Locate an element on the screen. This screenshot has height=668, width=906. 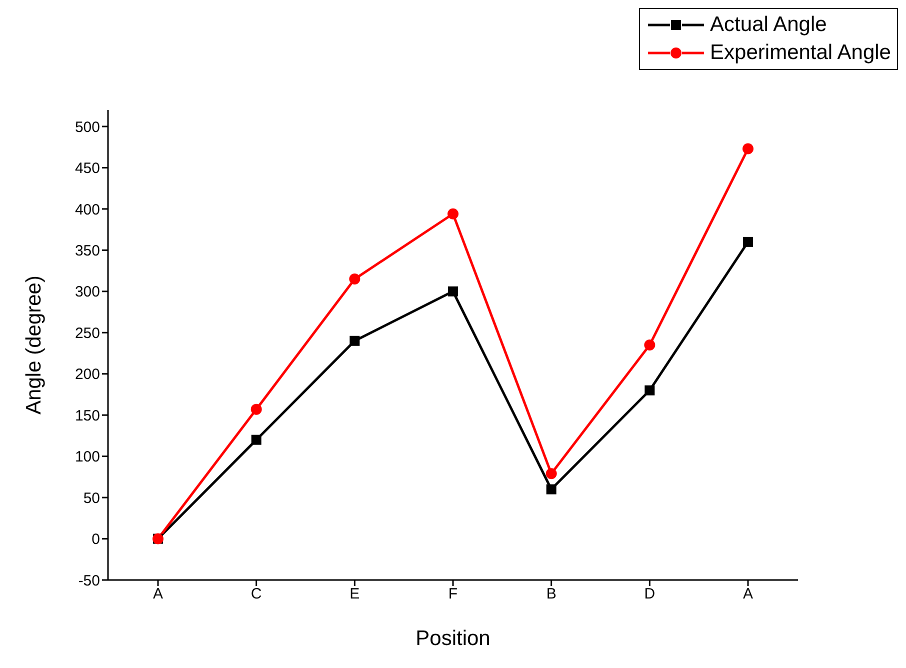
x-tick-label: C is located at coordinates (256, 594).